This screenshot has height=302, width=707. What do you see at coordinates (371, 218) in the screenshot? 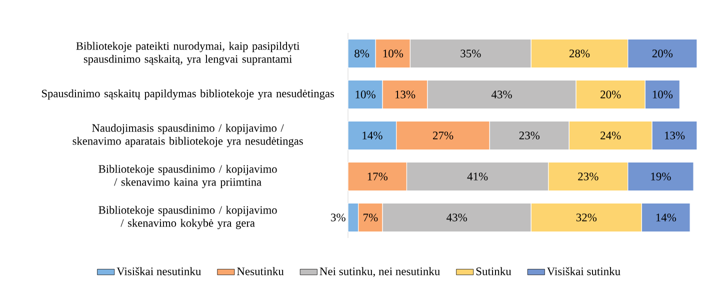
I see `data-label: 7%` at bounding box center [371, 218].